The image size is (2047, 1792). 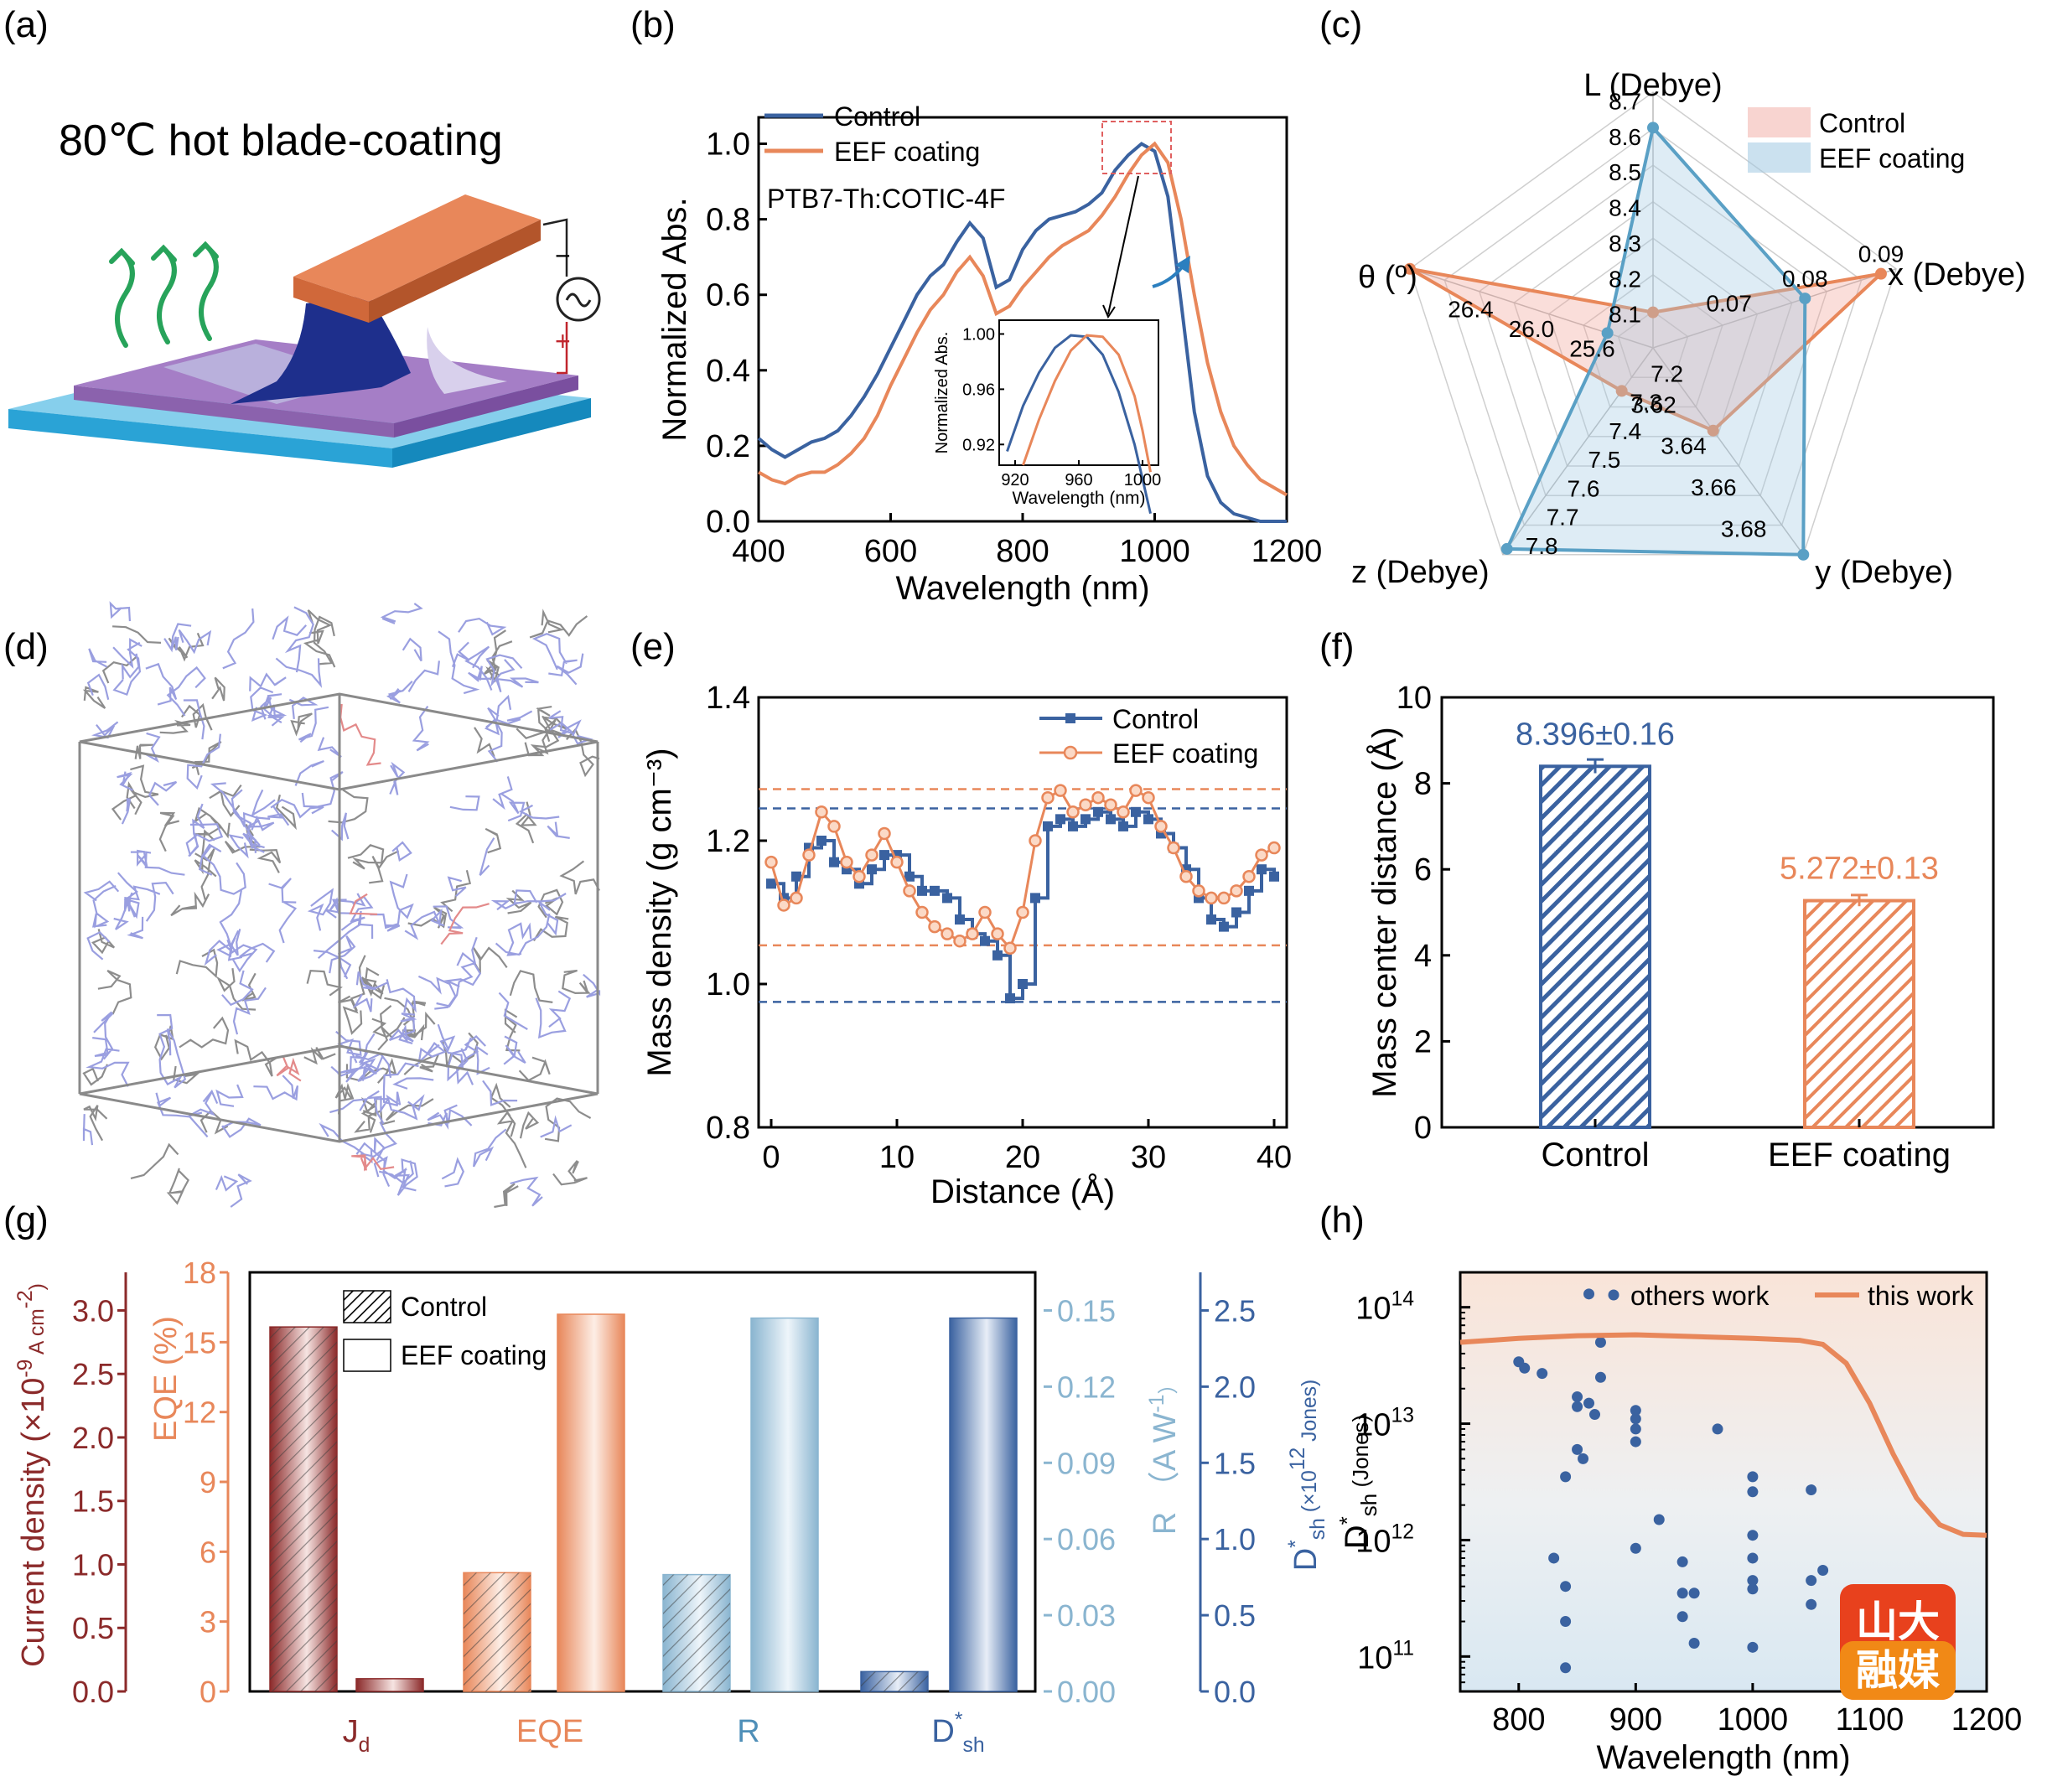 I want to click on g-axis-tick-label: 3, so click(x=208, y=1622).